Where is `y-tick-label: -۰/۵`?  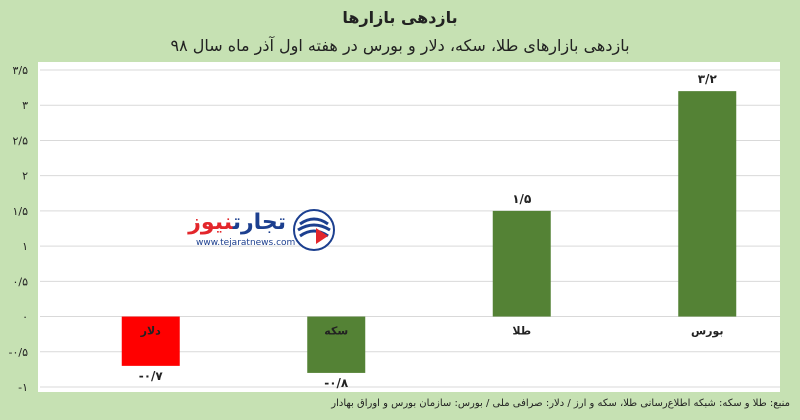 y-tick-label: -۰/۵ is located at coordinates (19, 352).